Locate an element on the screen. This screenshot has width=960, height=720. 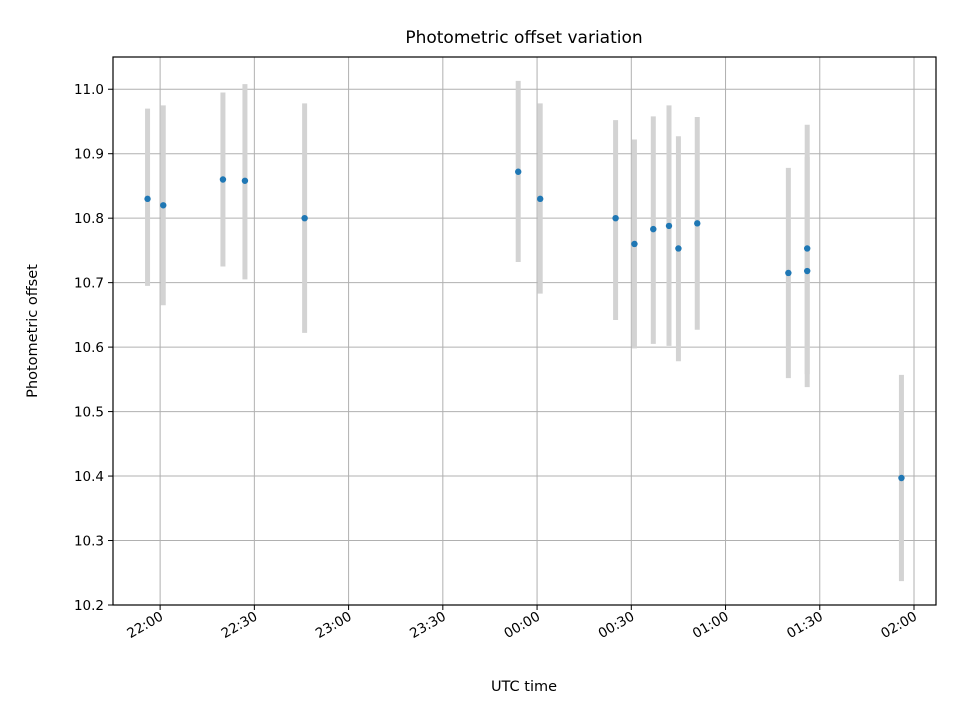
y-tick-label: 10.4 is located at coordinates (89, 477).